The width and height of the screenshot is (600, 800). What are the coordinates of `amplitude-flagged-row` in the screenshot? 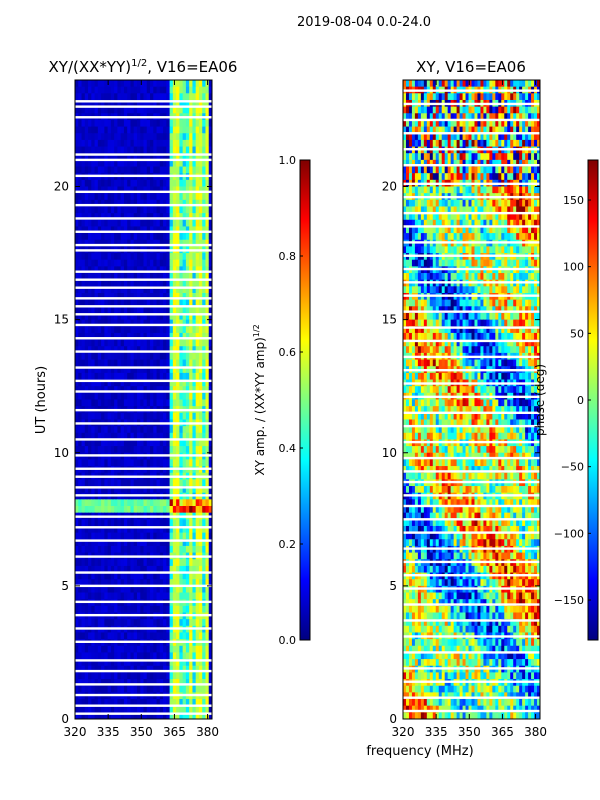 It's located at (143, 106).